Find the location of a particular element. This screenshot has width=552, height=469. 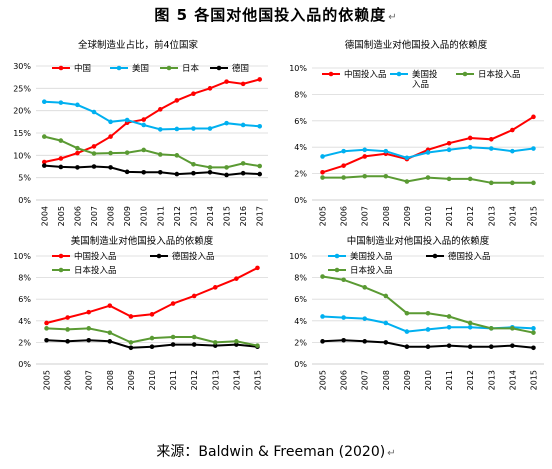

legend-item-us: 美国 is located at coordinates (129, 68).